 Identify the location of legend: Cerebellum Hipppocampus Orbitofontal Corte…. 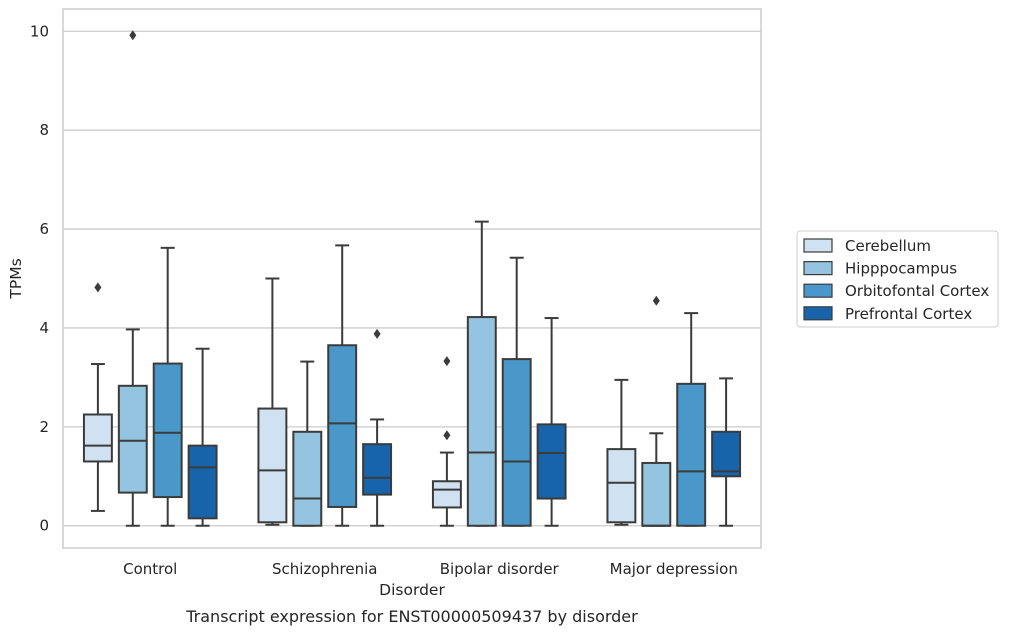
(897, 279).